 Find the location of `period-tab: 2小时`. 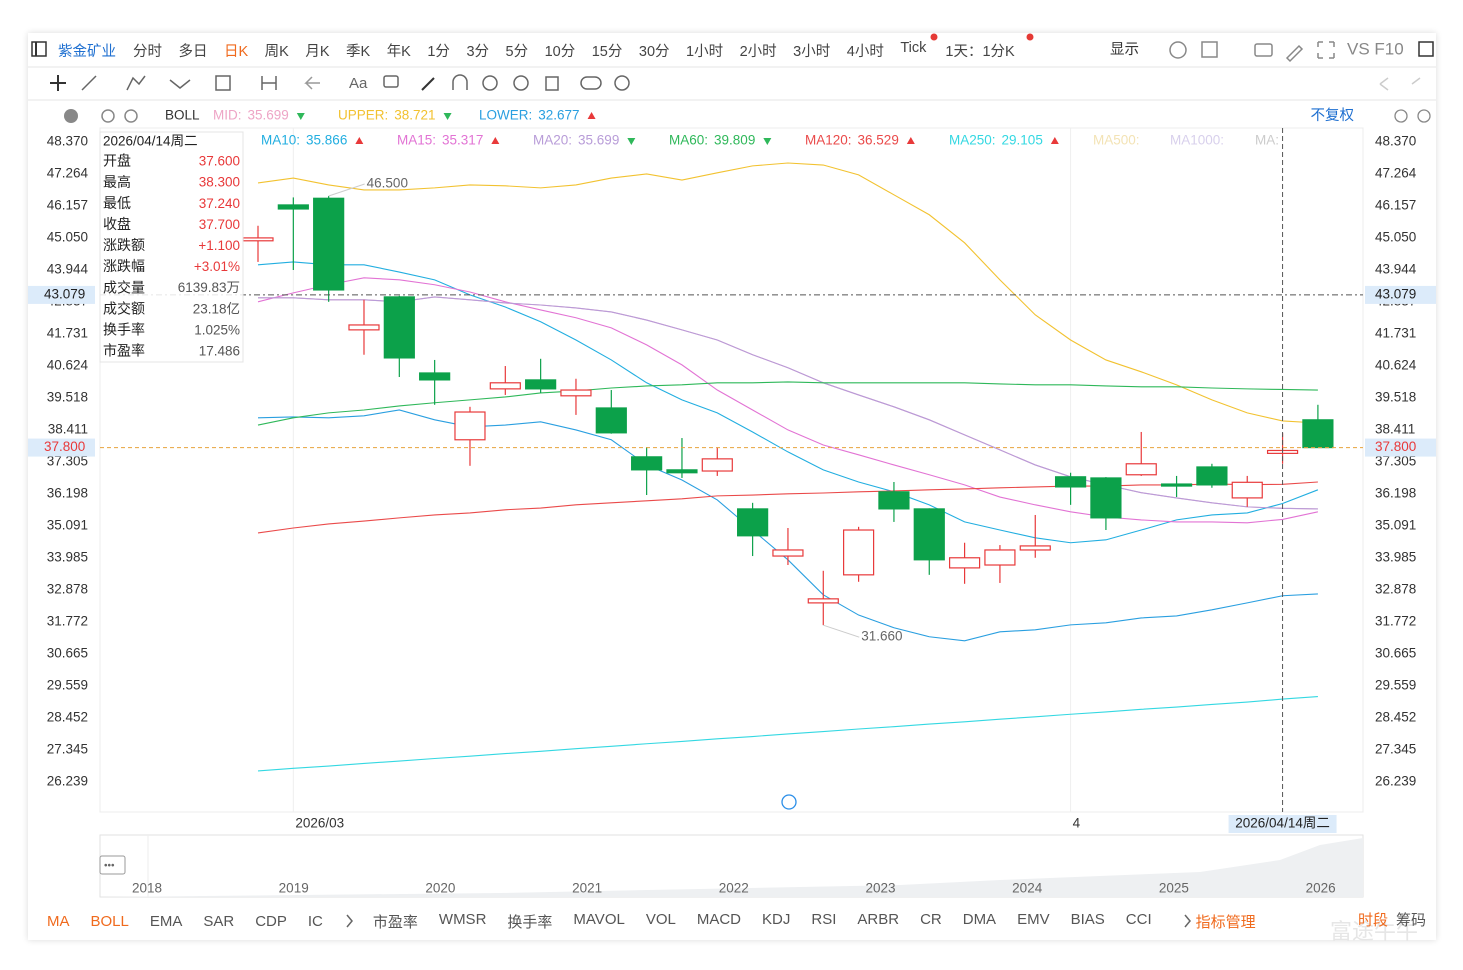

period-tab: 2小时 is located at coordinates (758, 51).